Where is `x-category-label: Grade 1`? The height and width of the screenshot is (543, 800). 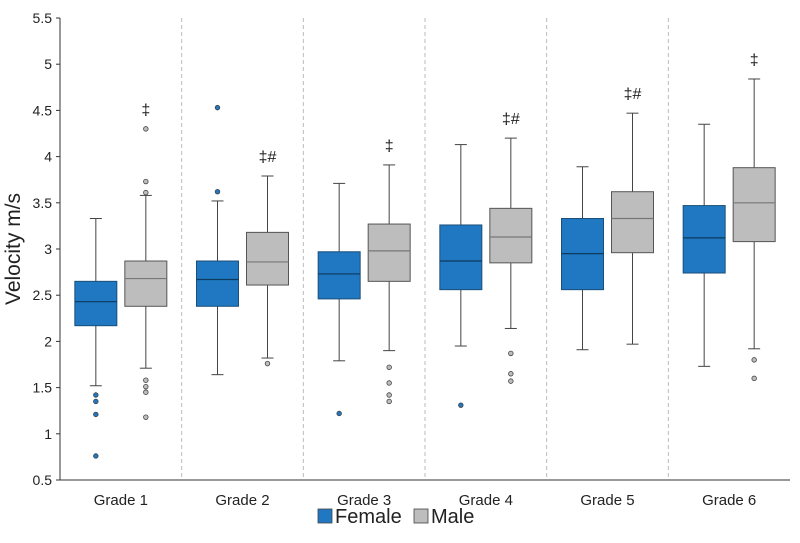
x-category-label: Grade 1 is located at coordinates (121, 500).